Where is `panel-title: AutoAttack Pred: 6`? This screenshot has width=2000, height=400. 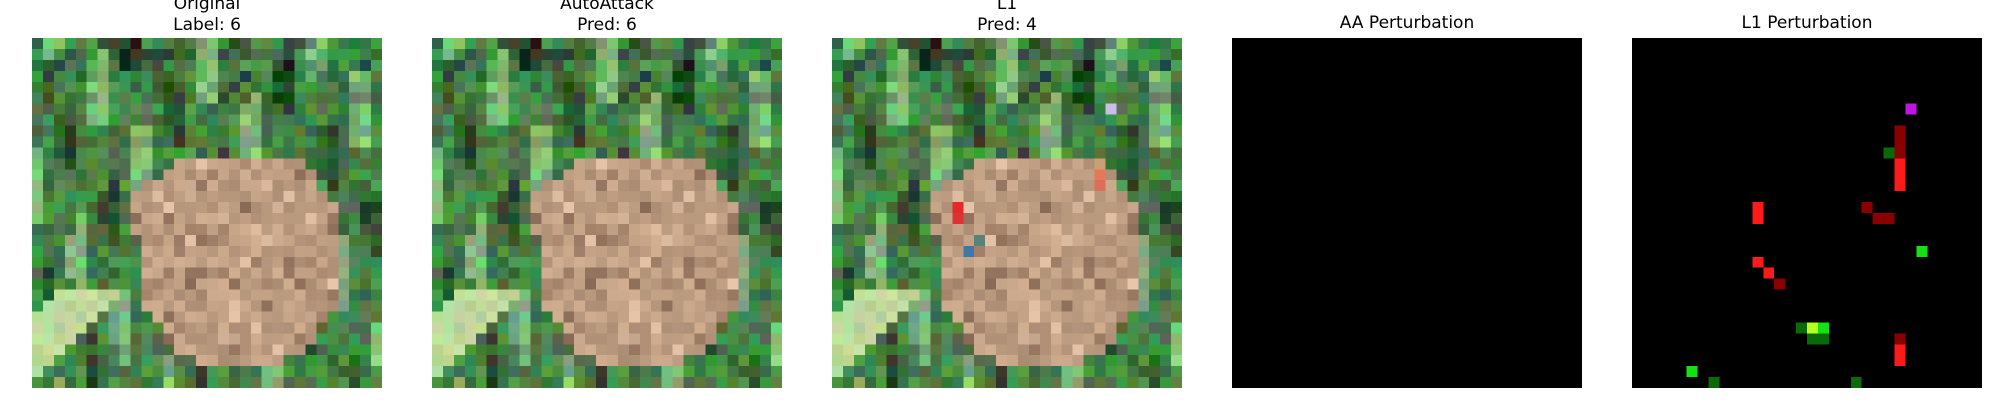
panel-title: AutoAttack Pred: 6 is located at coordinates (607, 18).